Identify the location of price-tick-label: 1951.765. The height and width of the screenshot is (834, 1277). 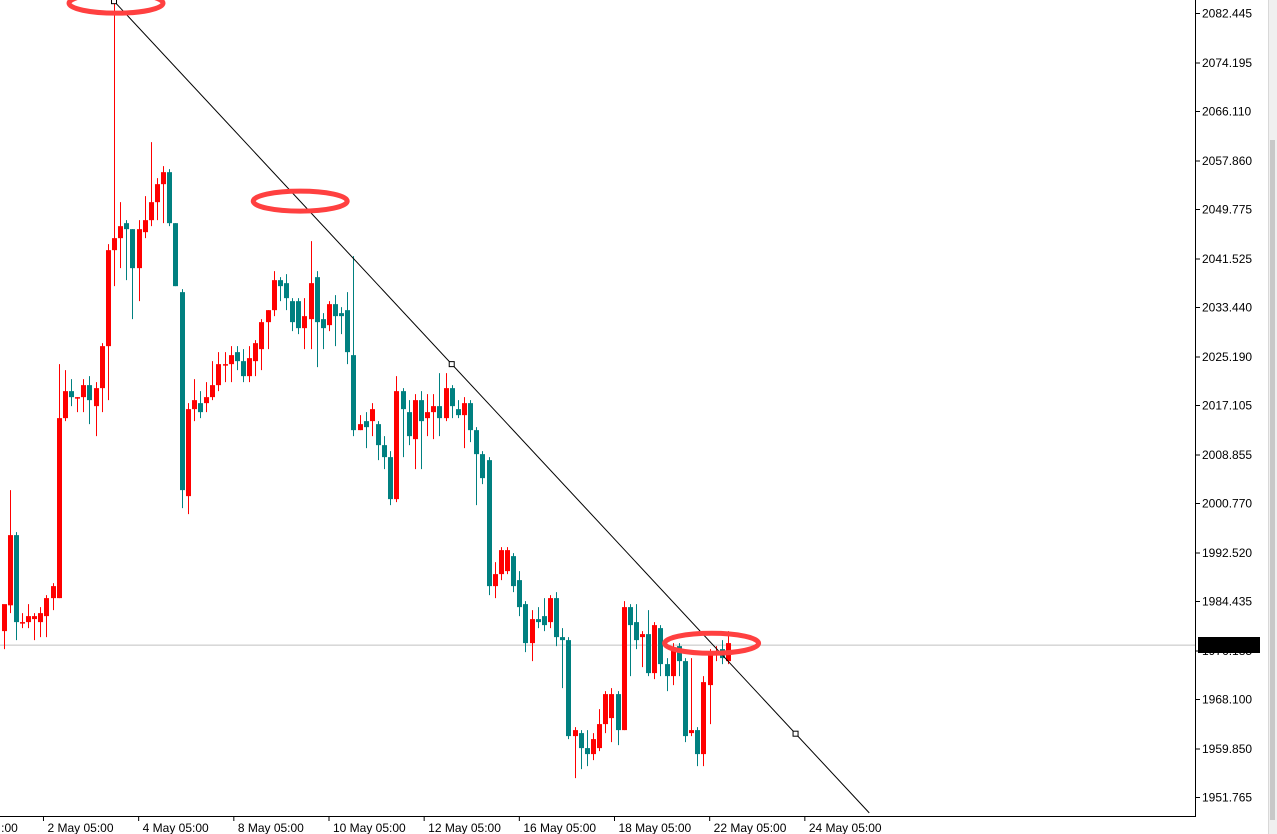
(1227, 798).